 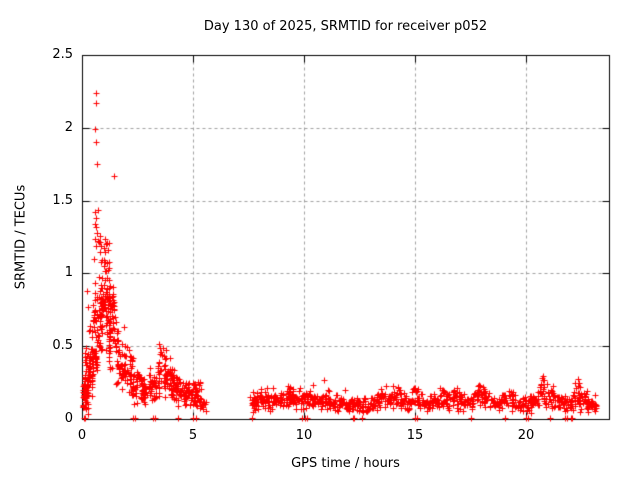 I want to click on x-axis-label: GPS time / hours, so click(x=345, y=463).